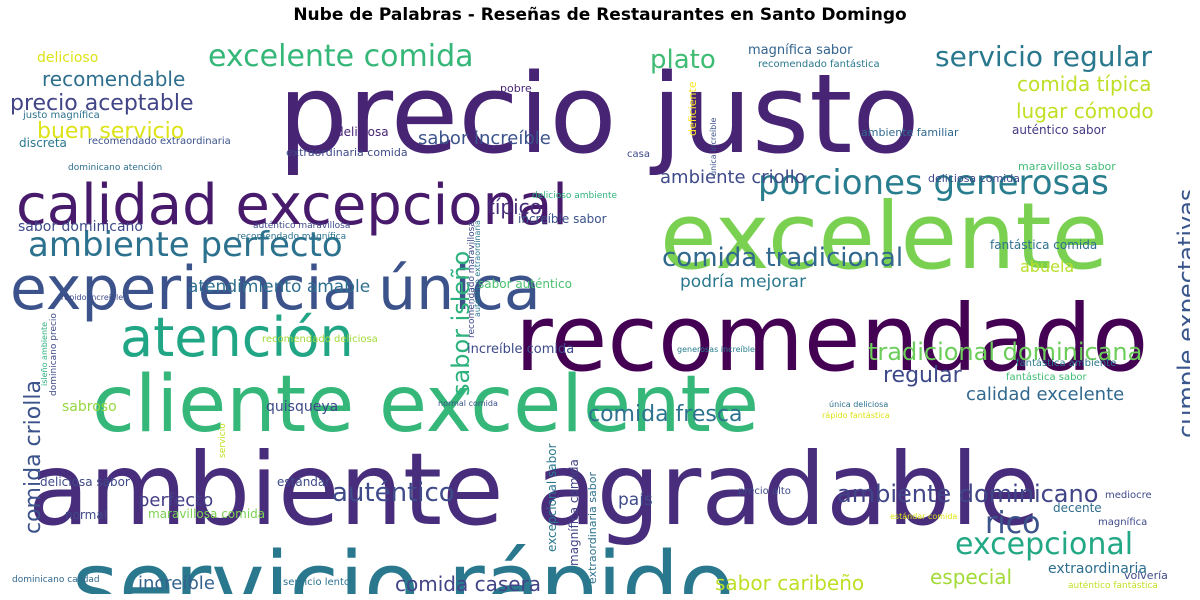 This screenshot has width=1200, height=600. Describe the element at coordinates (1013, 523) in the screenshot. I see `cloud-word: rico` at that location.